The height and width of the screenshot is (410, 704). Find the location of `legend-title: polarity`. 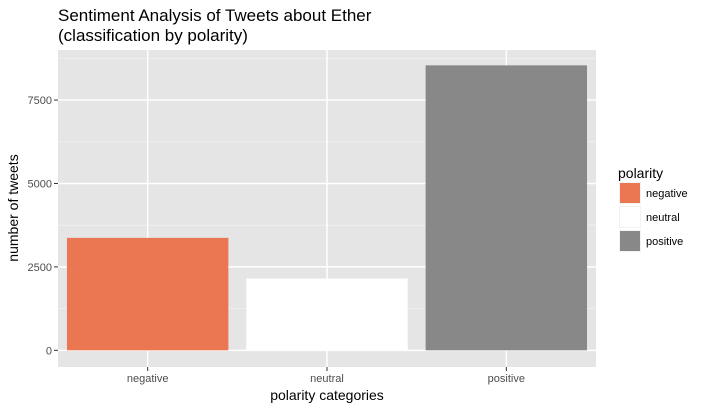

legend-title: polarity is located at coordinates (640, 173).